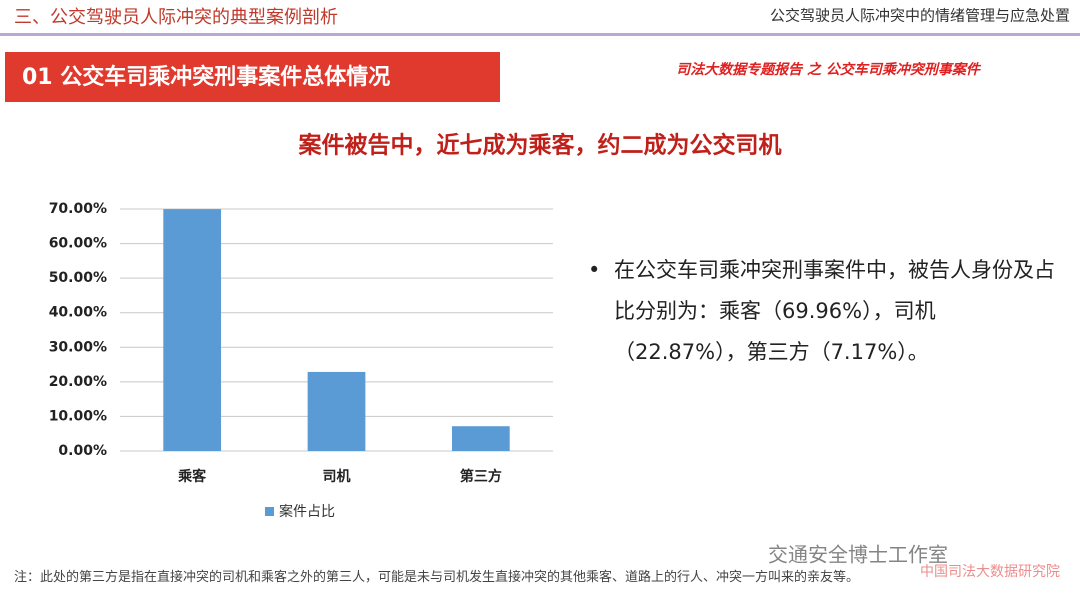 The height and width of the screenshot is (608, 1080). Describe the element at coordinates (192, 476) in the screenshot. I see `x-tick-label: 乘客` at that location.